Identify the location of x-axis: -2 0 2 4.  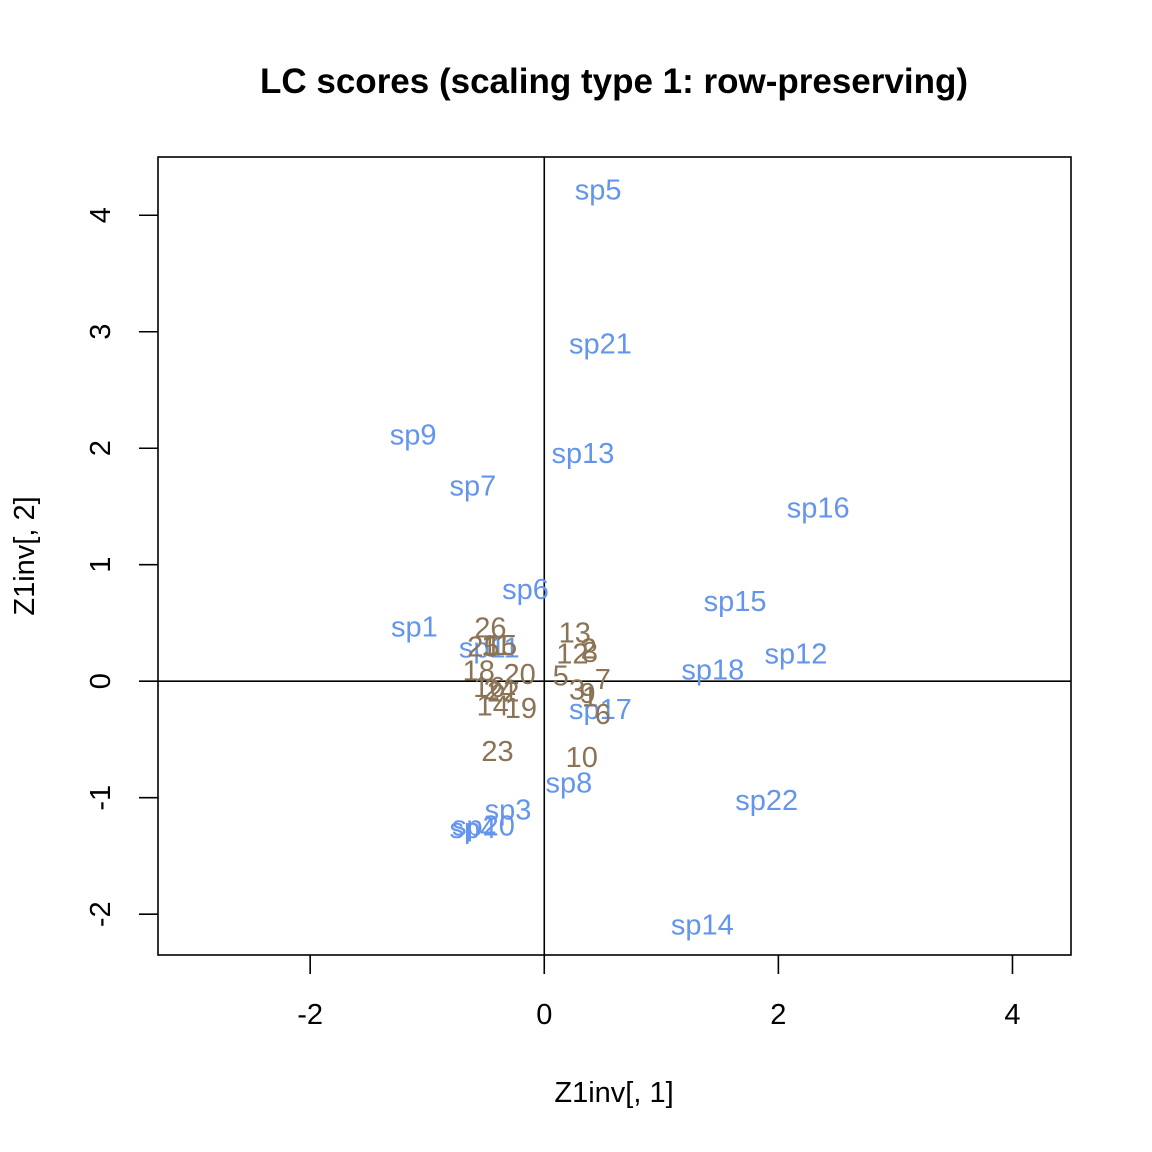
(659, 993).